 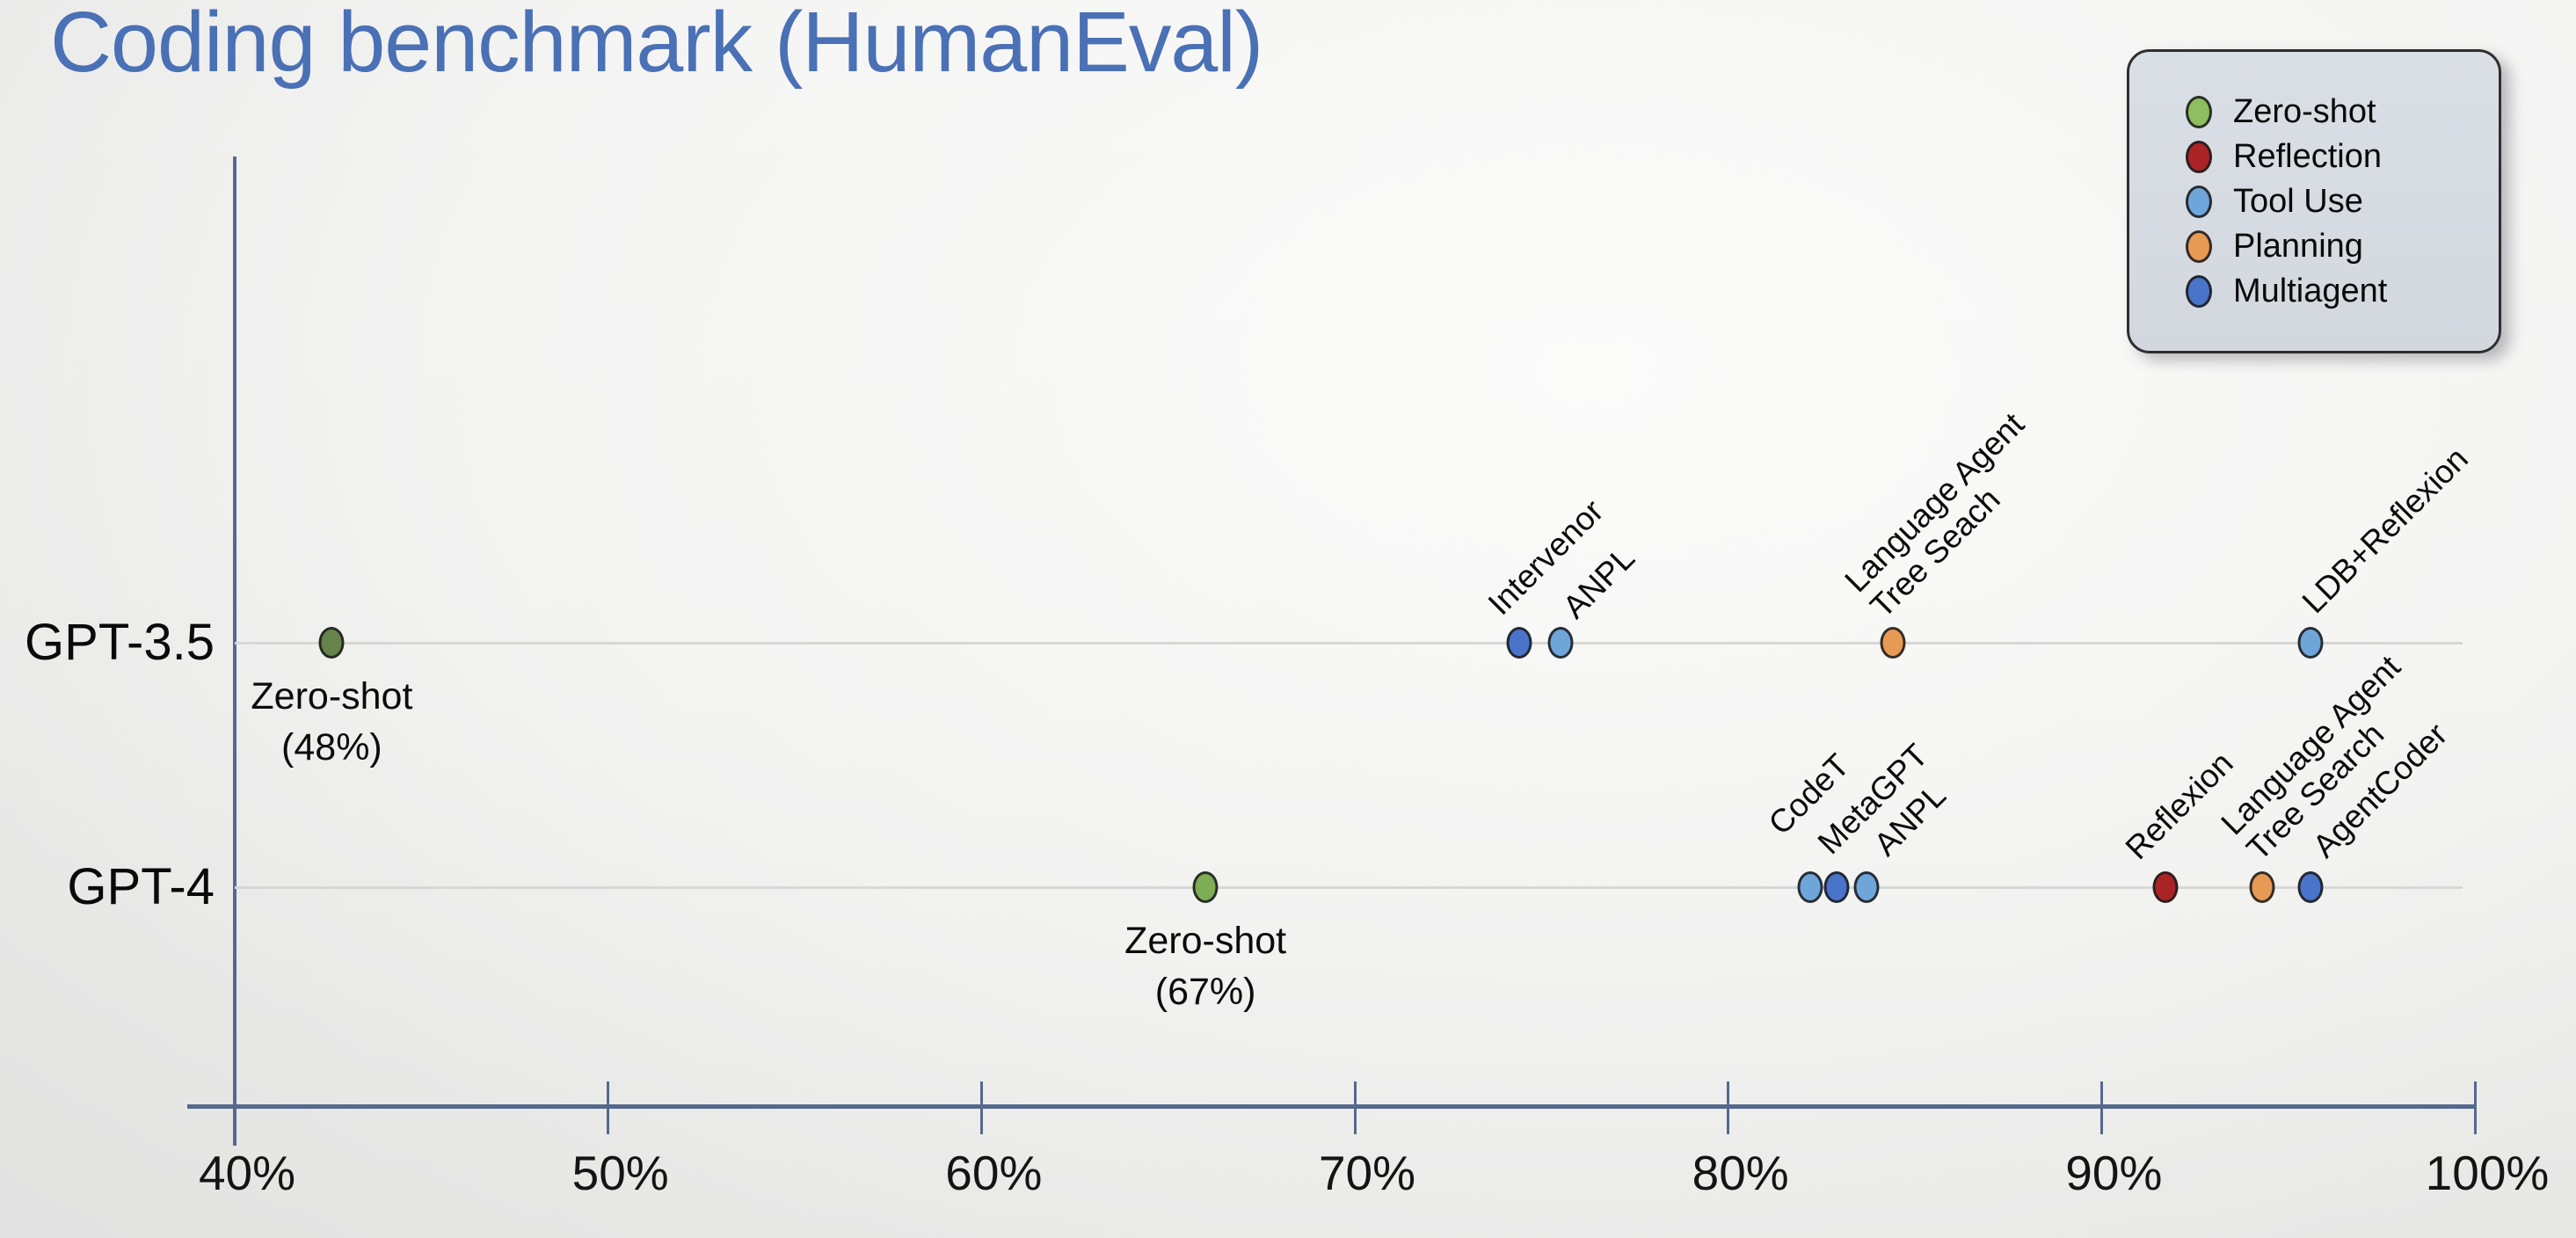 What do you see at coordinates (2199, 202) in the screenshot?
I see `tool-use-marker-icon` at bounding box center [2199, 202].